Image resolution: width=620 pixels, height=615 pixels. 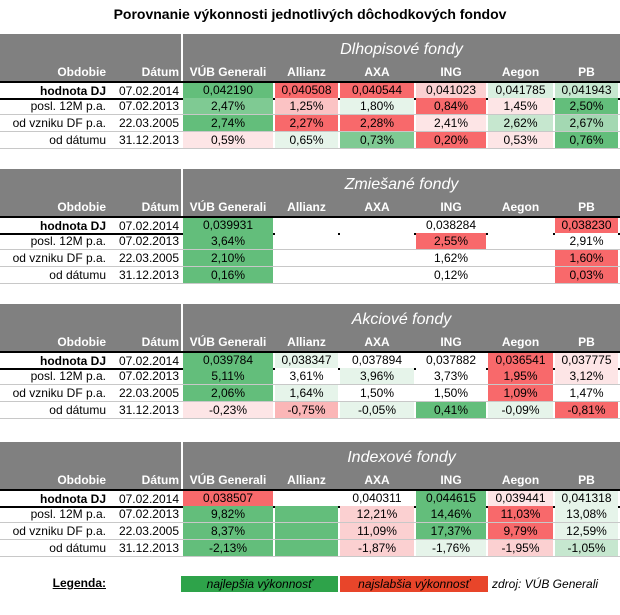 I want to click on value-cell: -1,95%, so click(x=520, y=548).